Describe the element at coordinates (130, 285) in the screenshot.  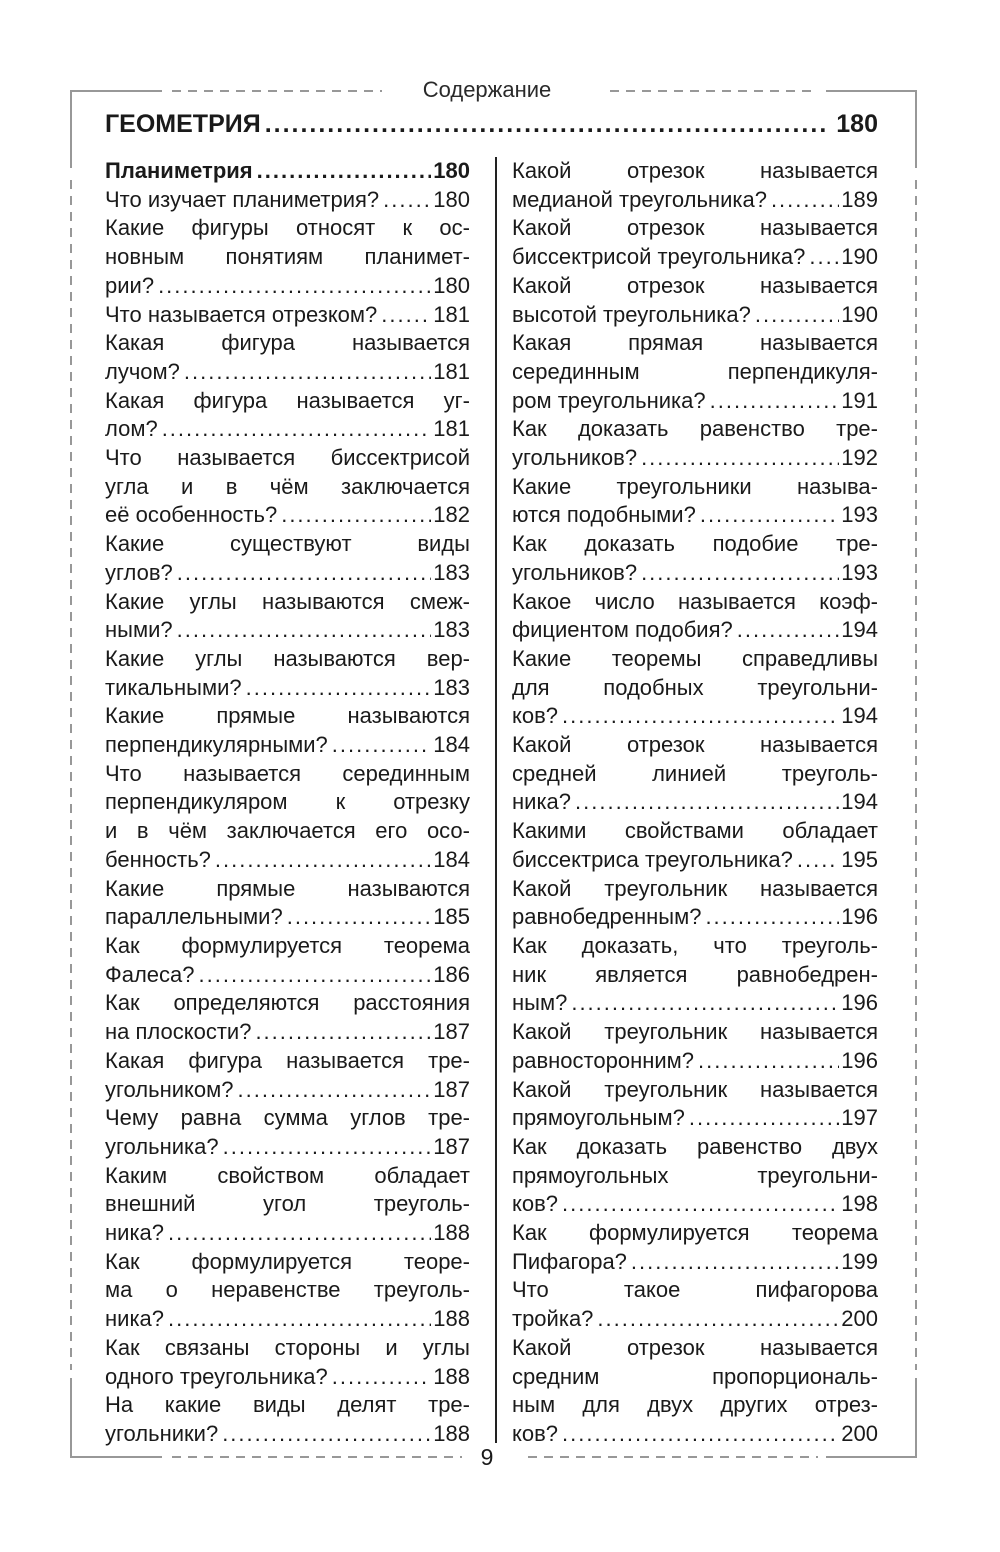
I see `toc-entry-text: рии?` at that location.